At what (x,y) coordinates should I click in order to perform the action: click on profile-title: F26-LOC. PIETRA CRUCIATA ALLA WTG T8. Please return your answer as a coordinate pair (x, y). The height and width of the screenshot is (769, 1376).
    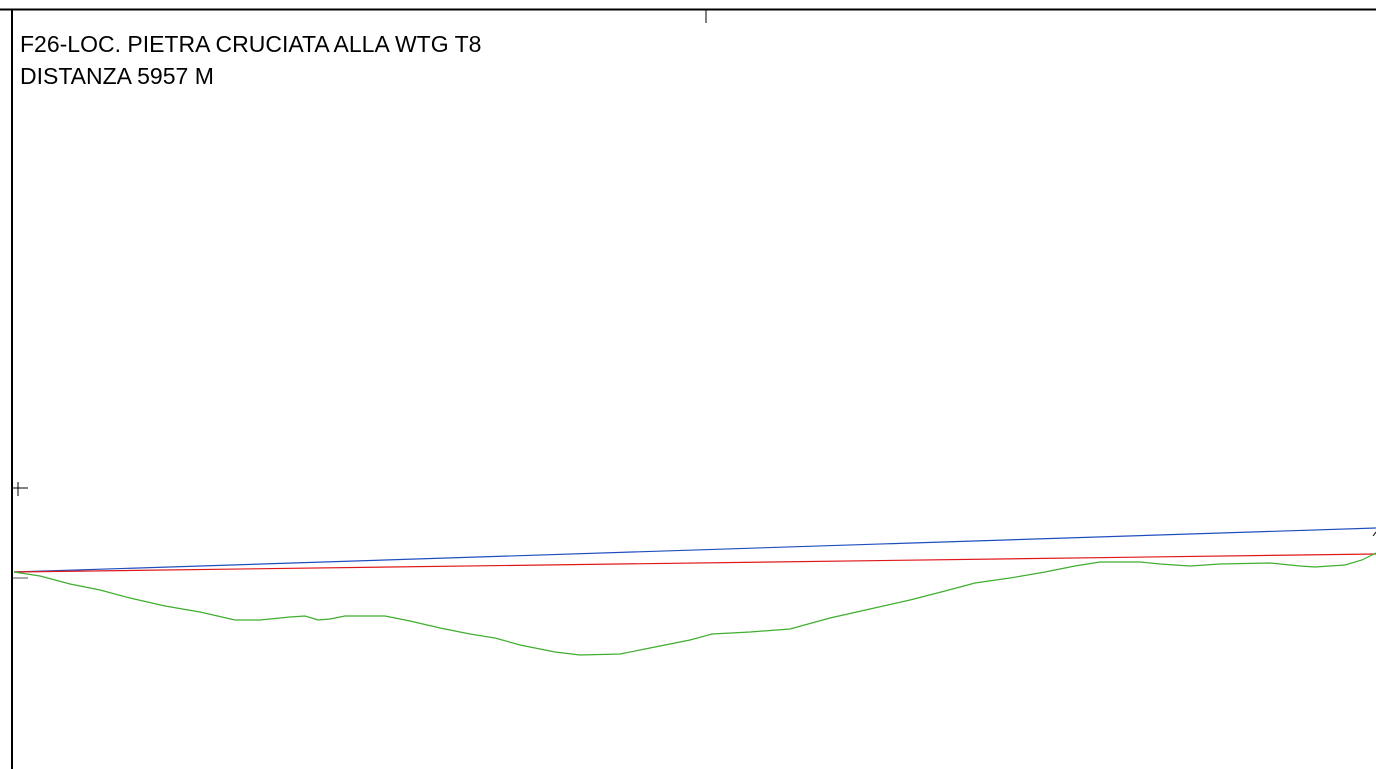
    Looking at the image, I should click on (251, 44).